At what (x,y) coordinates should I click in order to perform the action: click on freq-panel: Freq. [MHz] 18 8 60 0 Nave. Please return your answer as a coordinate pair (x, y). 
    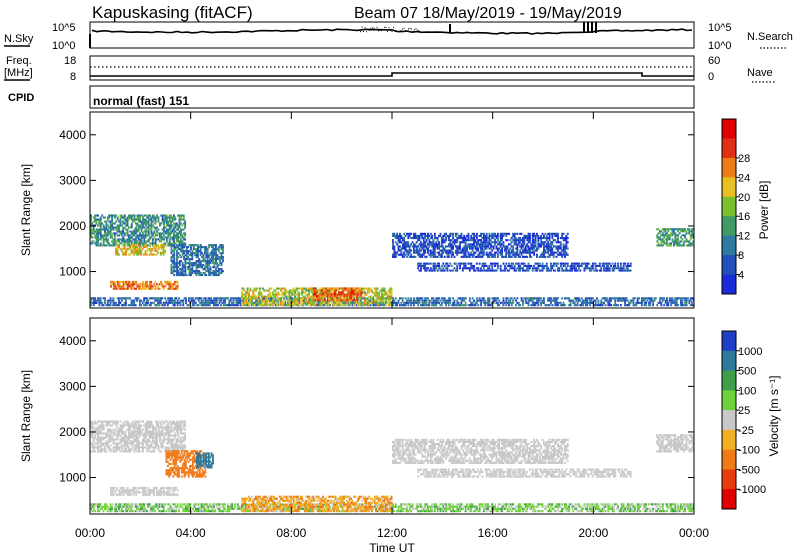
    Looking at the image, I should click on (390, 69).